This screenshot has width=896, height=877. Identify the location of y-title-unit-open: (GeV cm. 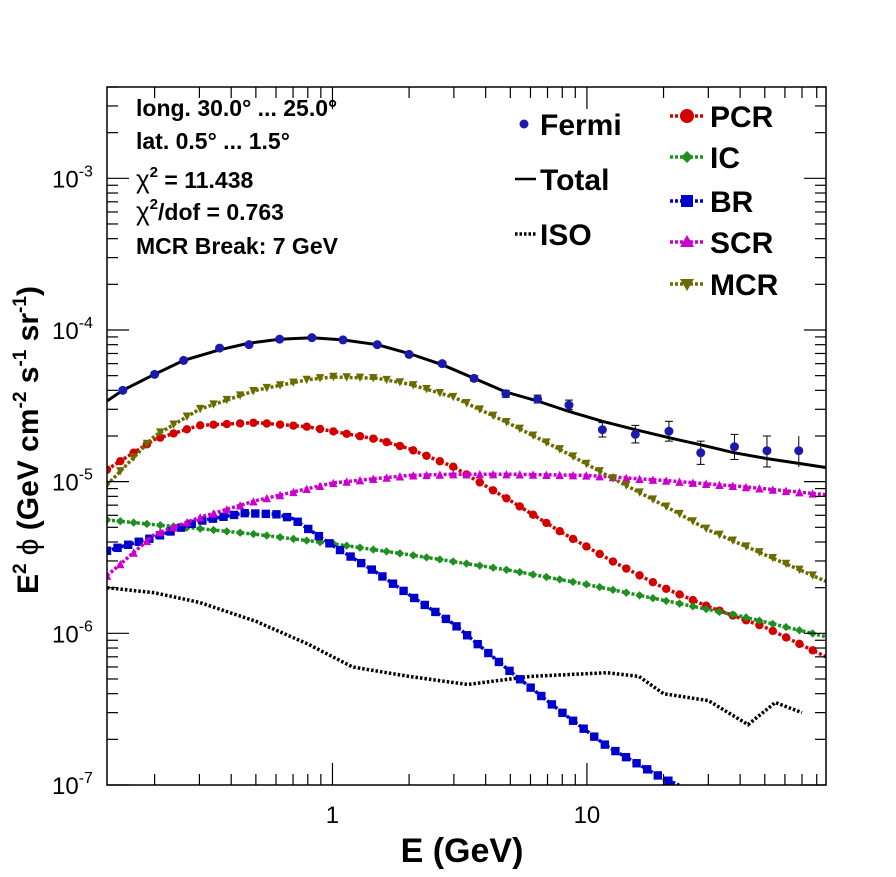
(28, 473).